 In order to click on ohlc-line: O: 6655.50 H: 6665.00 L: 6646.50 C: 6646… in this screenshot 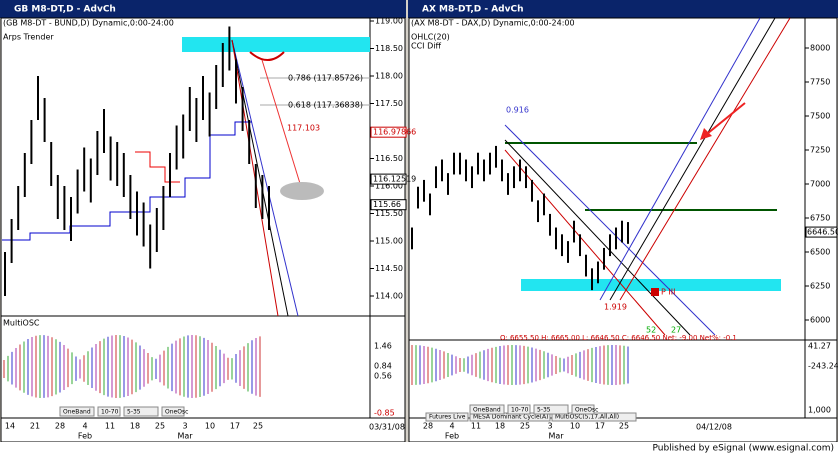, I will do `click(618, 338)`.